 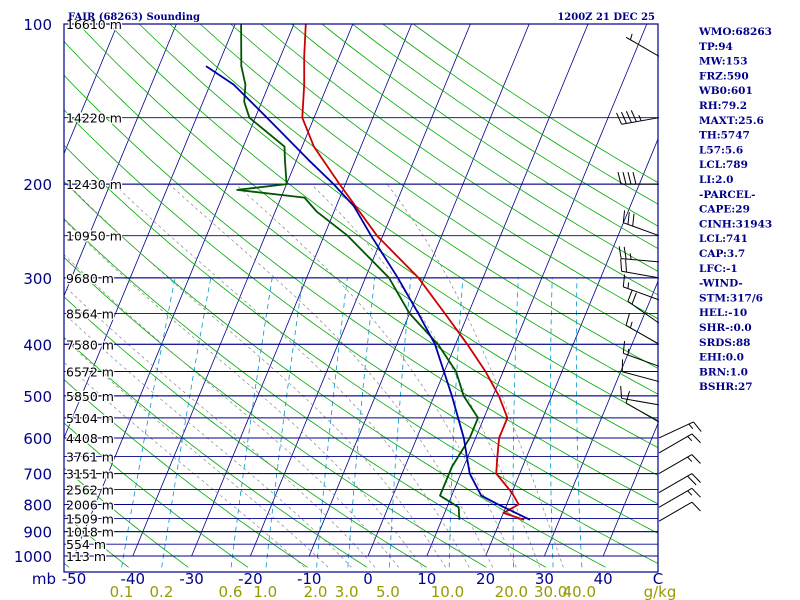 What do you see at coordinates (724, 136) in the screenshot?
I see `index-line: TH:5747` at bounding box center [724, 136].